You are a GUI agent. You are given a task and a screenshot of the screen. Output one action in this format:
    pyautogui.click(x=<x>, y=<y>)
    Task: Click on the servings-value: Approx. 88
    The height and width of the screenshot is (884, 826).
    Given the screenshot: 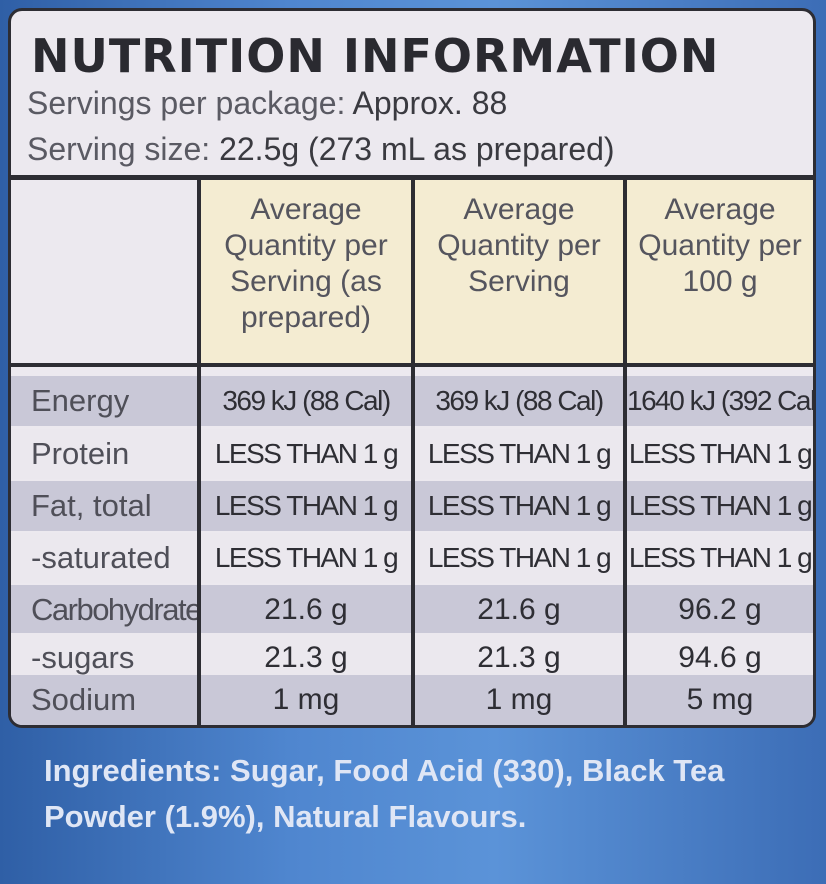 What is the action you would take?
    pyautogui.click(x=430, y=103)
    